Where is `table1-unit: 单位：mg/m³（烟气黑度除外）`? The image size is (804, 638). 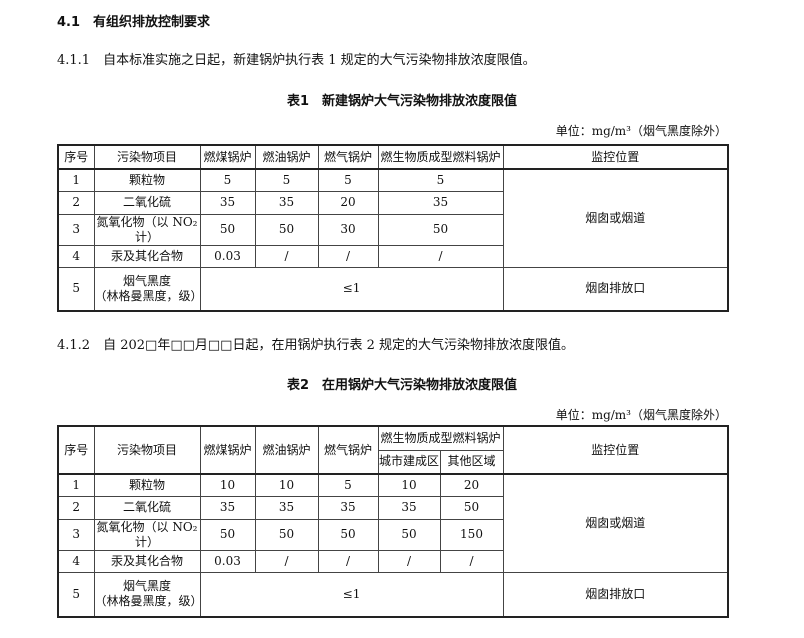
table1-unit: 单位：mg/m³（烟气黑度除外） is located at coordinates (641, 131).